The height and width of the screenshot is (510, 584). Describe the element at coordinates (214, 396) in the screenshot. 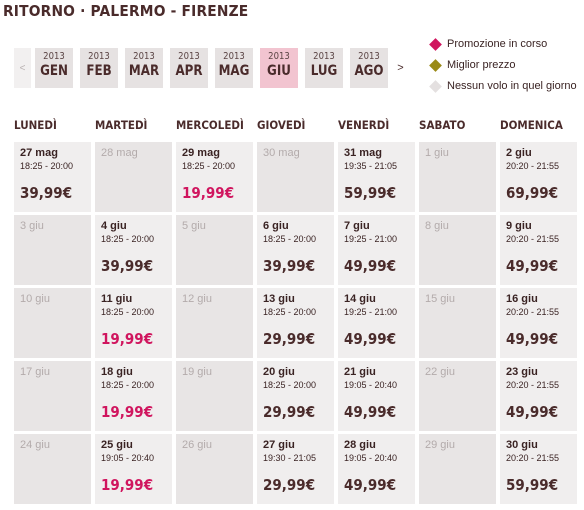

I see `no-flight-day-cell: 19 giu` at that location.